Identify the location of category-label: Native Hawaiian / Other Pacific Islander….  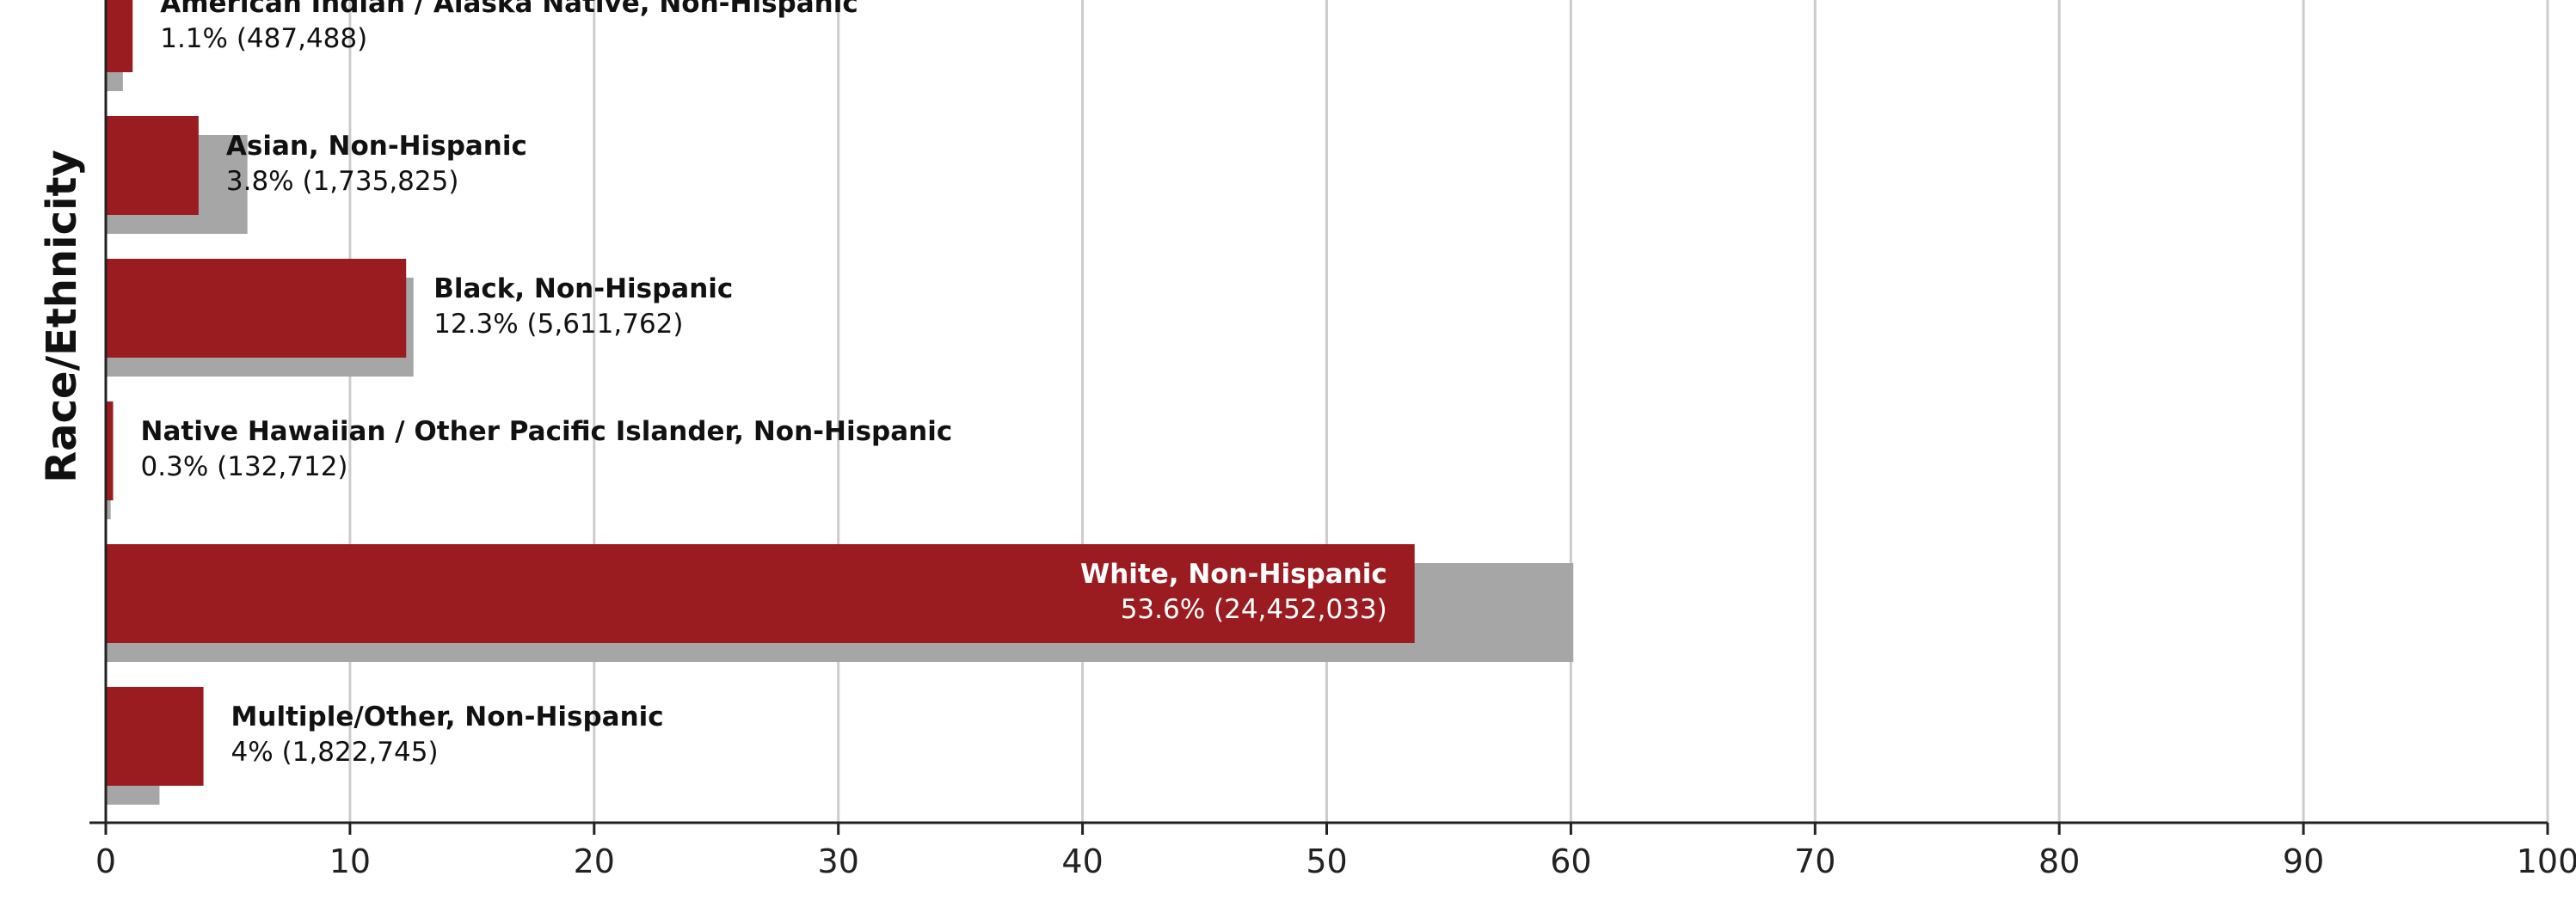
(547, 431).